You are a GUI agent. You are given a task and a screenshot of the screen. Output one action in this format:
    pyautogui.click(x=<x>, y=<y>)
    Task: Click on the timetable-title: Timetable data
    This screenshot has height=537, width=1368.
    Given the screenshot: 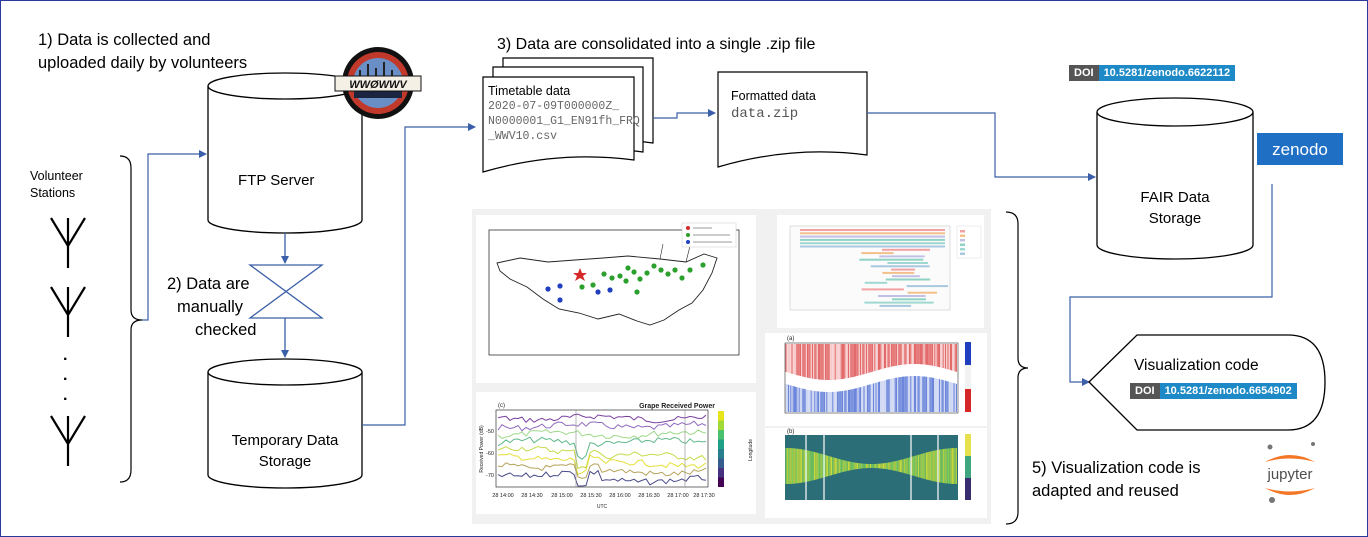 What is the action you would take?
    pyautogui.click(x=529, y=91)
    